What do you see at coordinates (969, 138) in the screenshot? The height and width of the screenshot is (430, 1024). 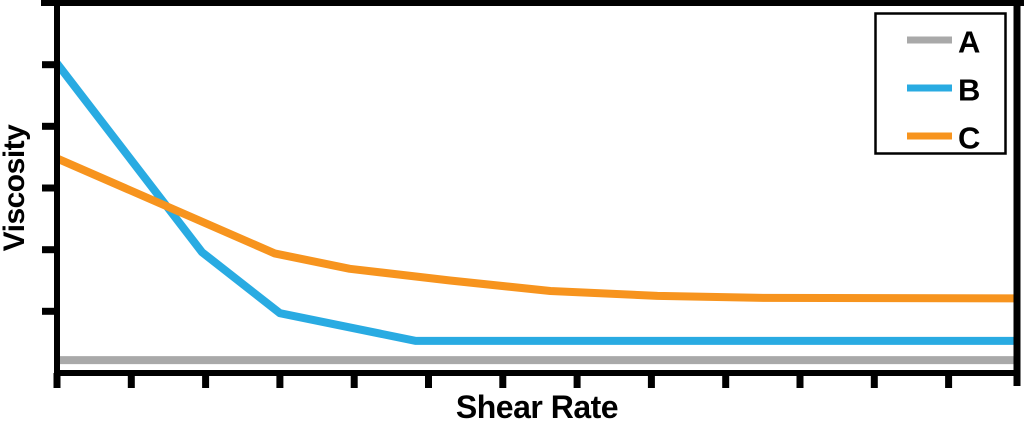 I see `legend-label-C: C` at bounding box center [969, 138].